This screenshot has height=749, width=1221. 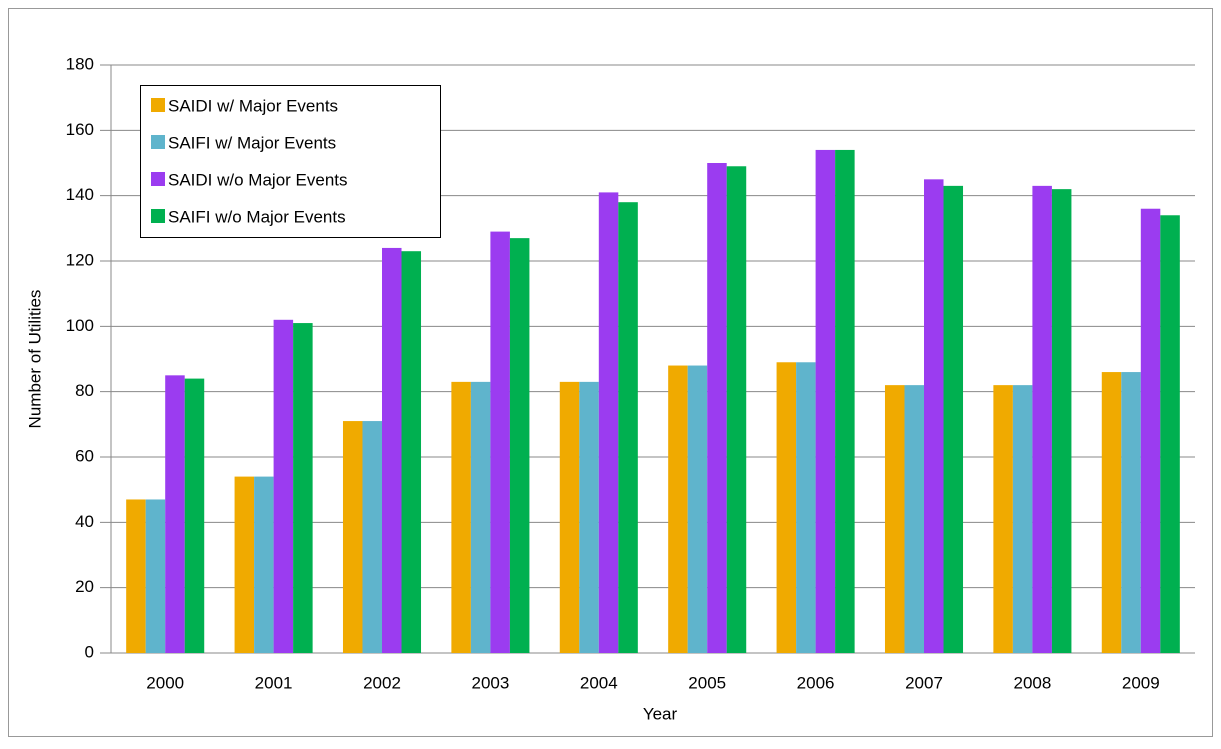 What do you see at coordinates (80, 325) in the screenshot?
I see `y-tick-label: 100` at bounding box center [80, 325].